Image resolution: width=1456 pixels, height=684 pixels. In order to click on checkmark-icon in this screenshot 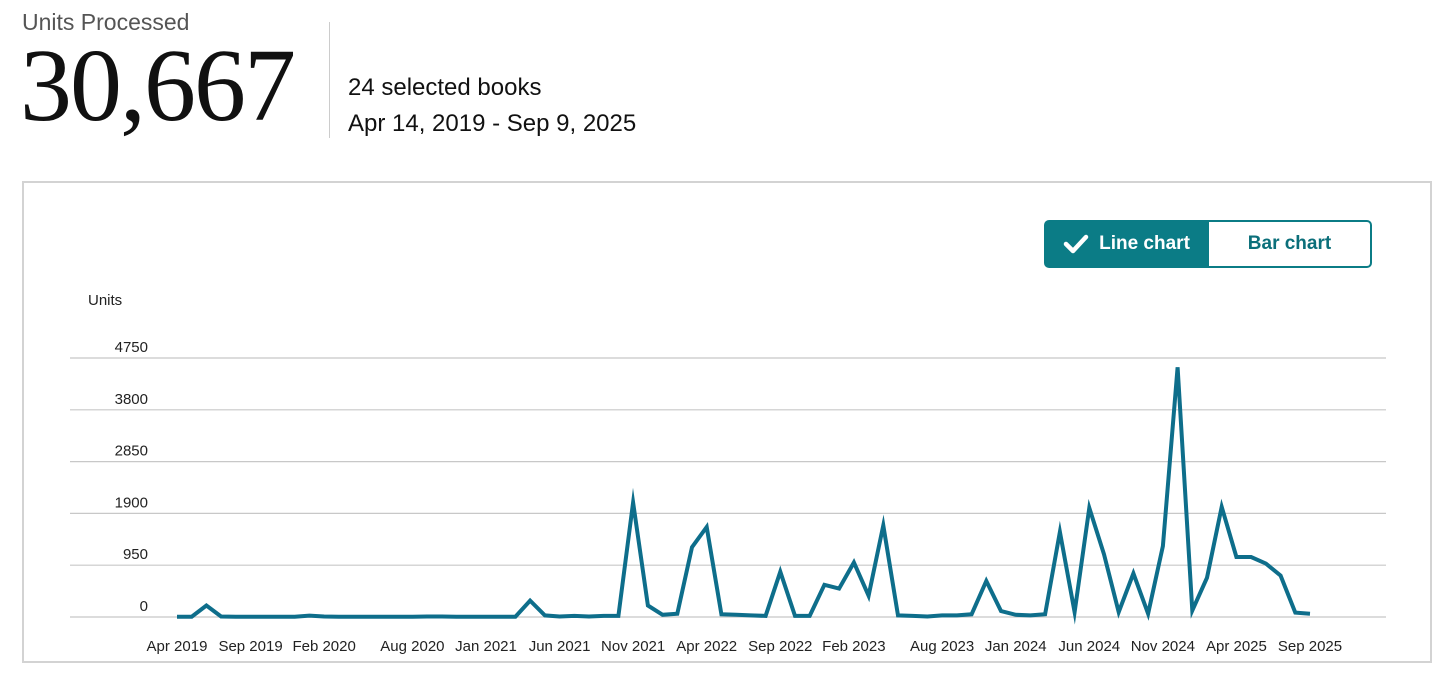, I will do `click(1076, 244)`.